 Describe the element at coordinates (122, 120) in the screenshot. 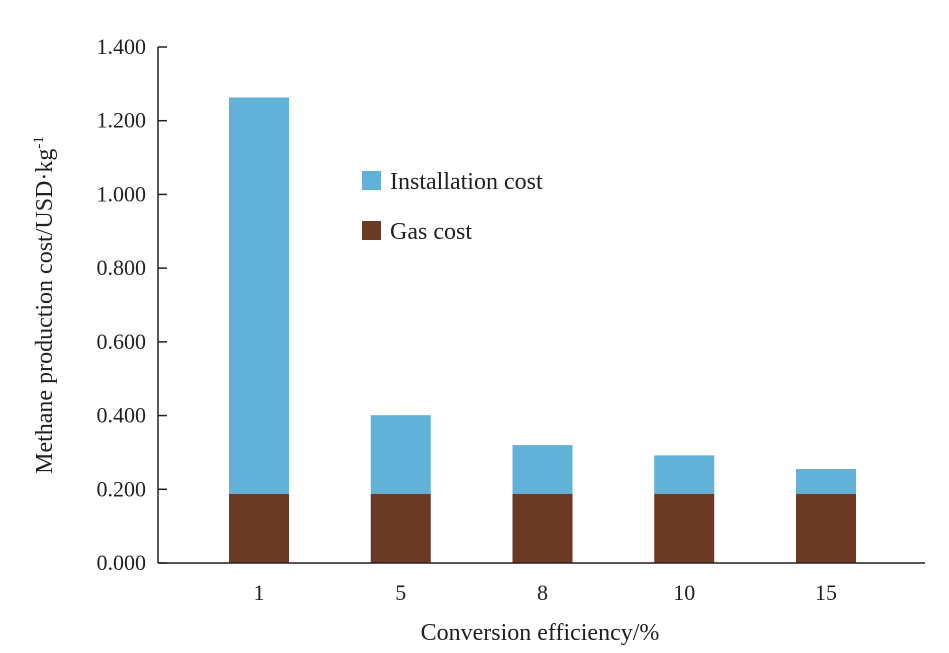

I see `y-tick-label: 1.200` at that location.